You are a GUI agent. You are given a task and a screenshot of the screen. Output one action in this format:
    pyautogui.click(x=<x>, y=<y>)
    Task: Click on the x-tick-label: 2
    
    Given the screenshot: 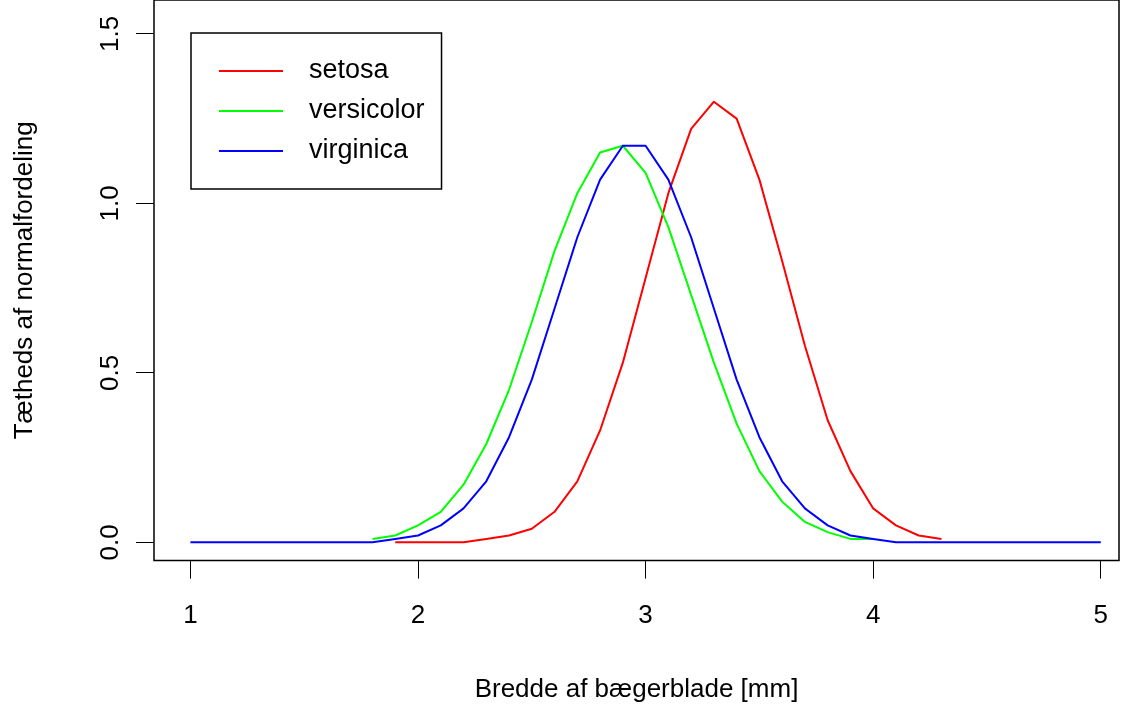 What is the action you would take?
    pyautogui.click(x=418, y=614)
    